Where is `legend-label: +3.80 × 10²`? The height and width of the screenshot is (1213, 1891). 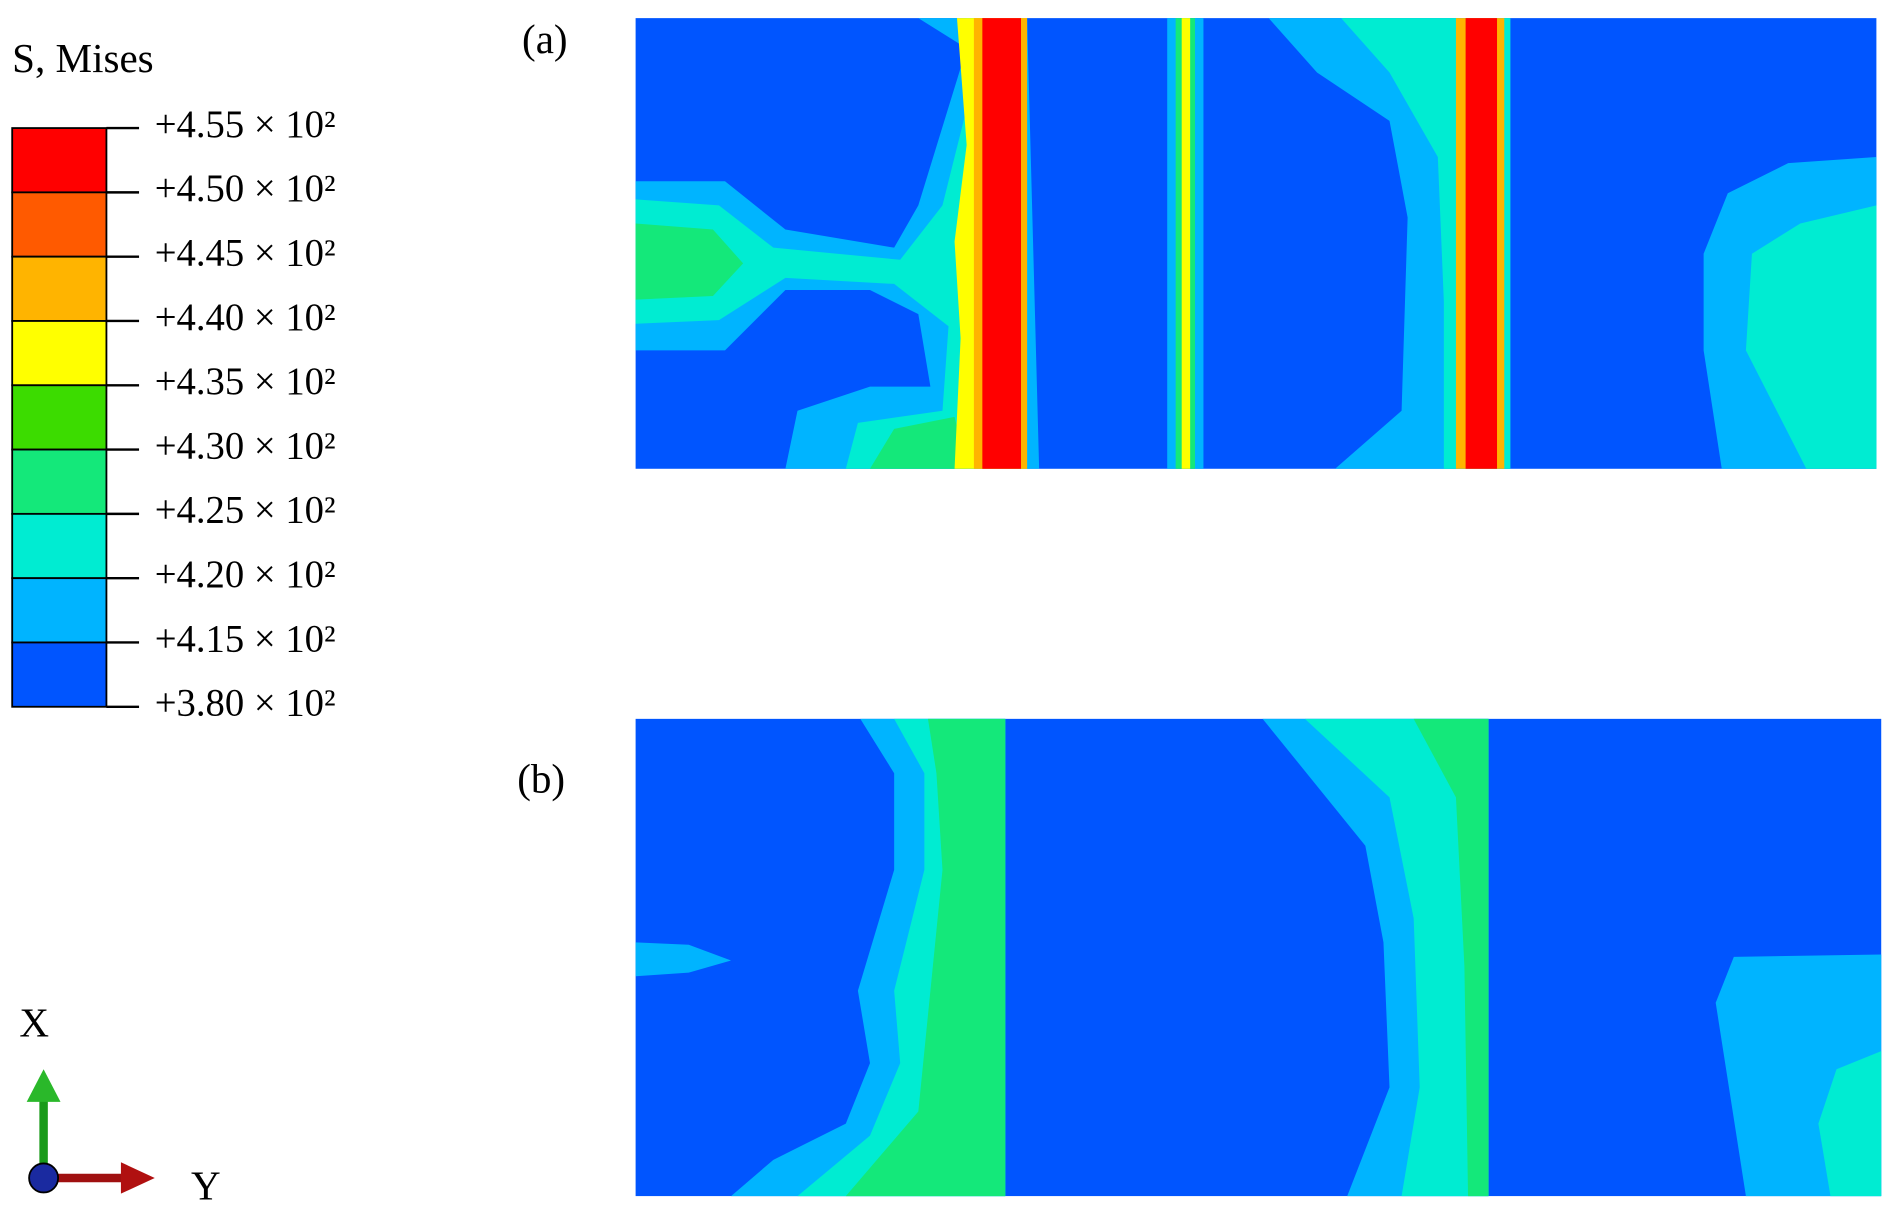 legend-label: +3.80 × 10² is located at coordinates (245, 704).